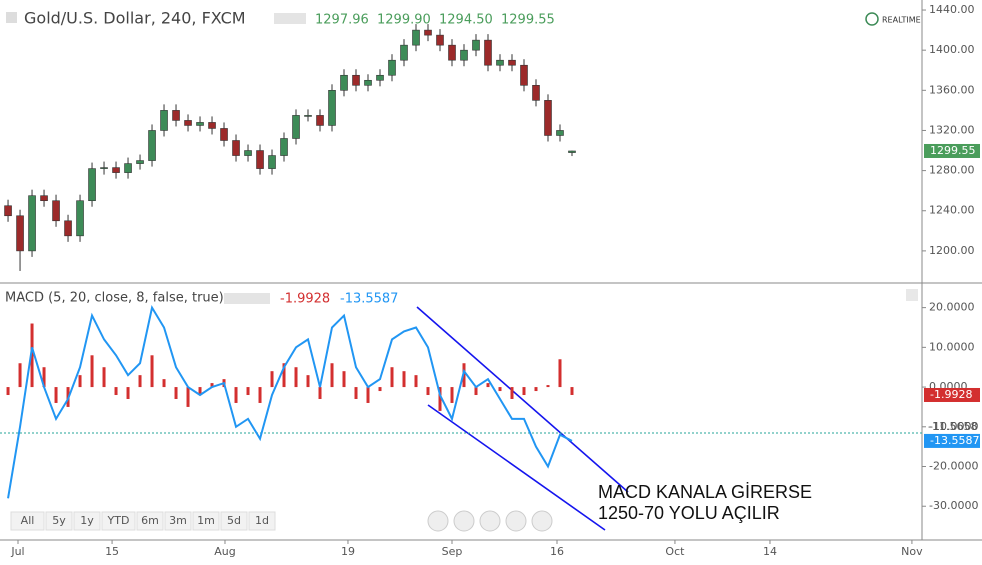 The image size is (982, 565). What do you see at coordinates (516, 467) in the screenshot?
I see `trend-line` at bounding box center [516, 467].